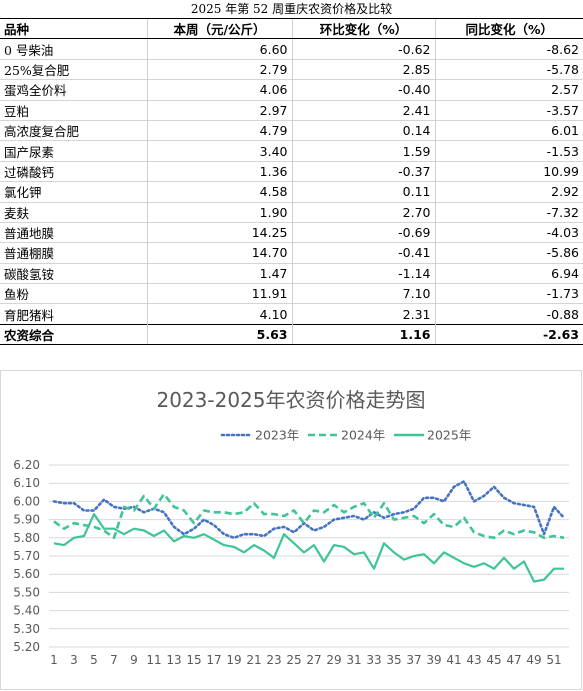 The width and height of the screenshot is (583, 691). Describe the element at coordinates (219, 293) in the screenshot. I see `cell-price: 11.91` at that location.